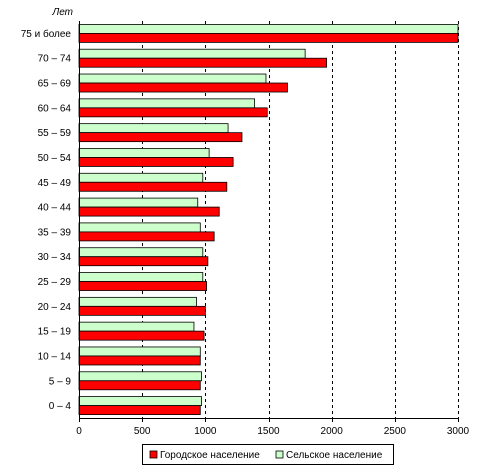  I want to click on category-label: 55 – 59, so click(55, 133).